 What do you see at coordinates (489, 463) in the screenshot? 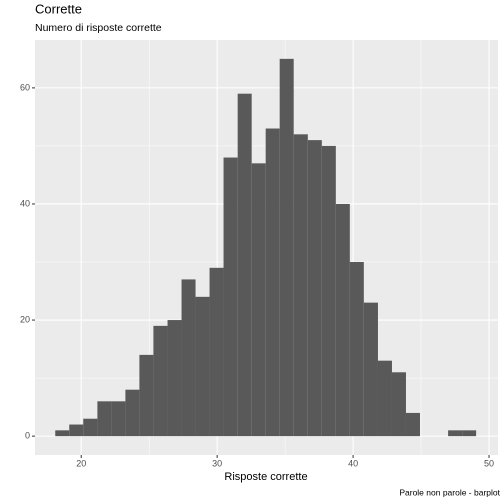
I see `x-tick-label: 50` at bounding box center [489, 463].